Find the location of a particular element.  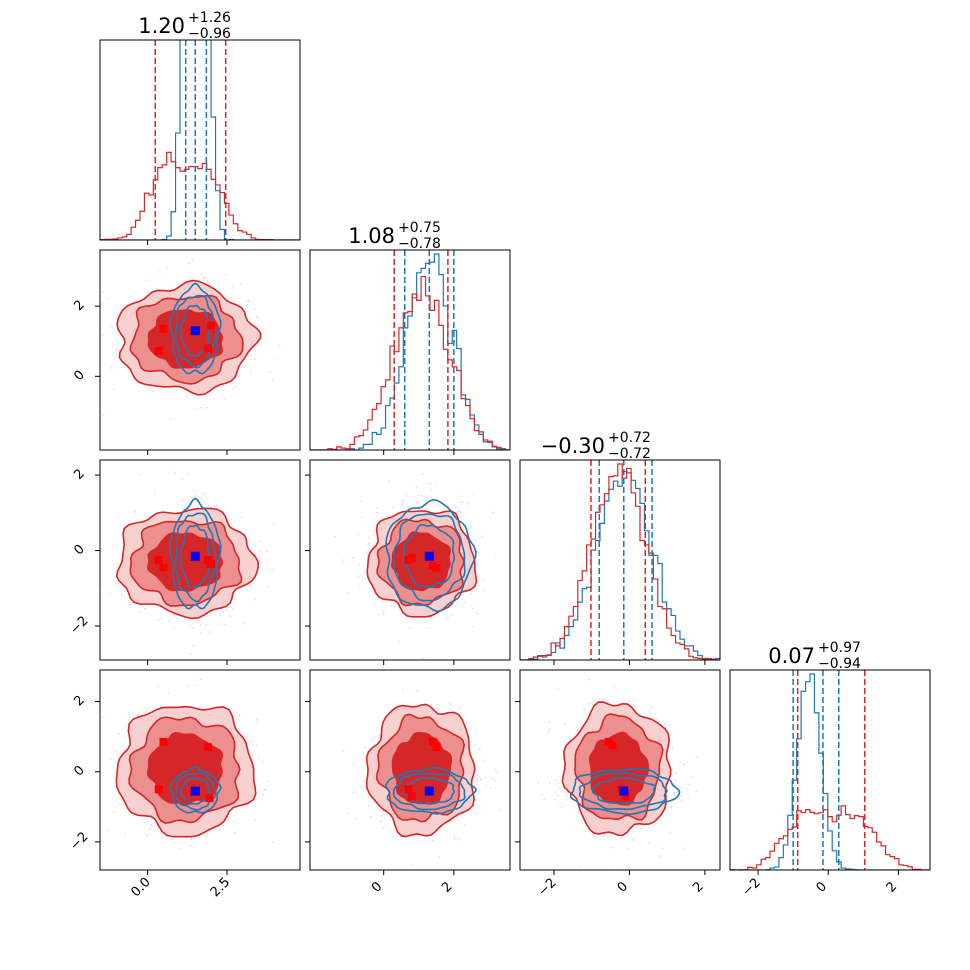

panel-title-plus: +1.26 is located at coordinates (209, 18).